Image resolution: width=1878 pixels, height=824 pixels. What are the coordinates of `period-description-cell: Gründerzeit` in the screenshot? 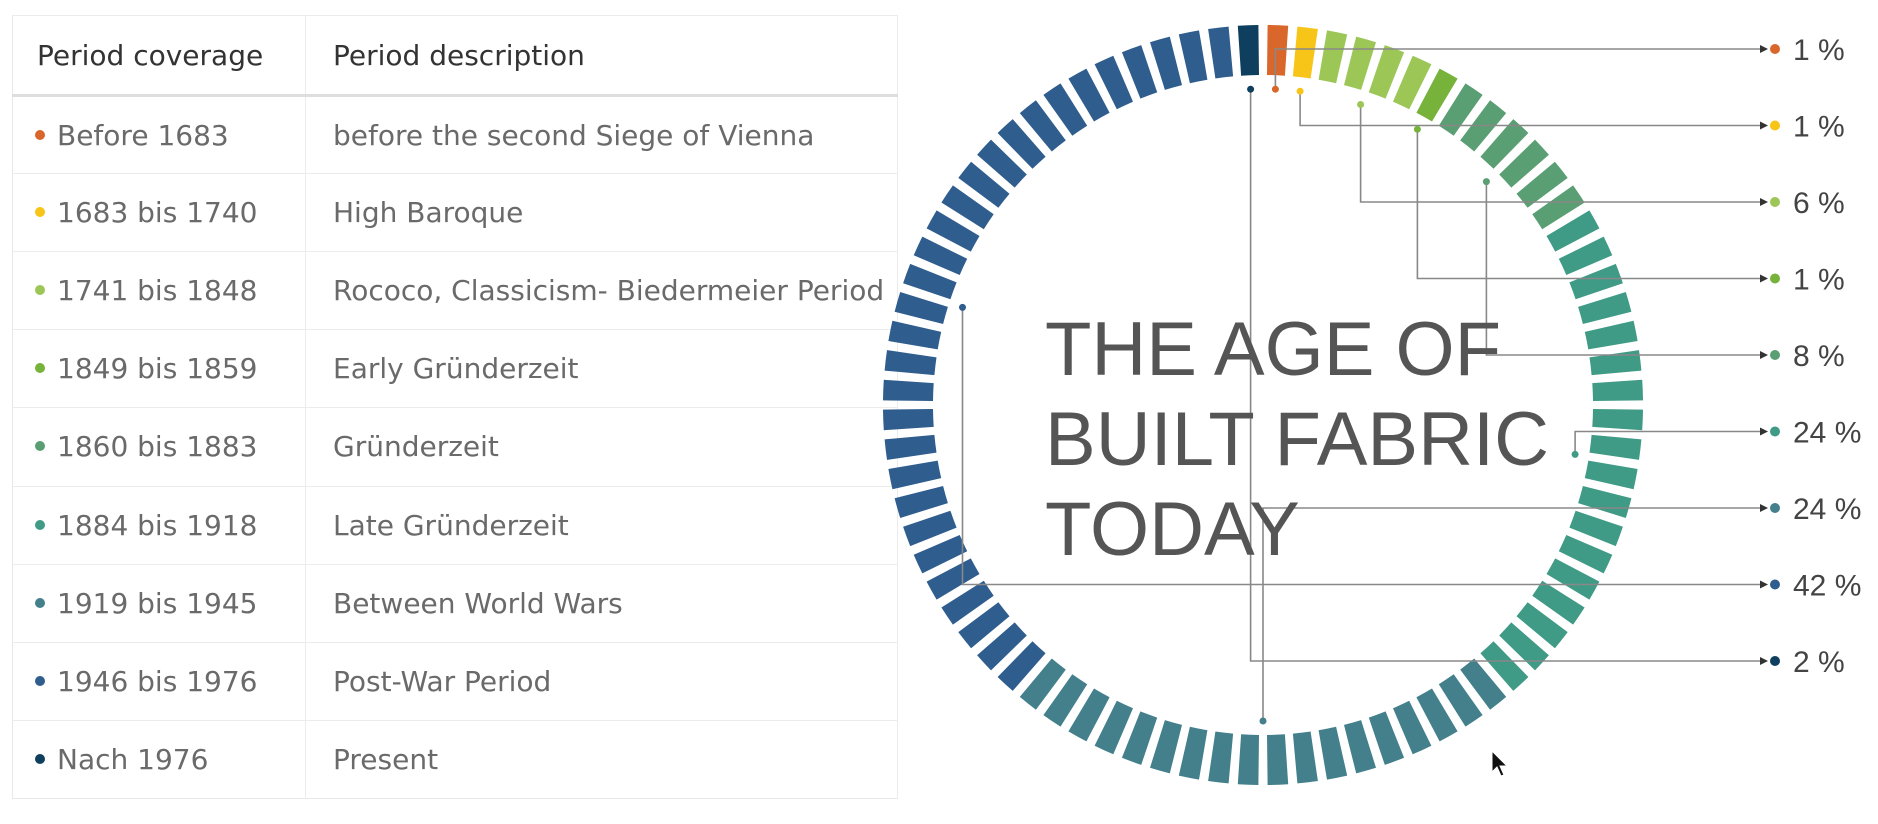 It's located at (601, 447).